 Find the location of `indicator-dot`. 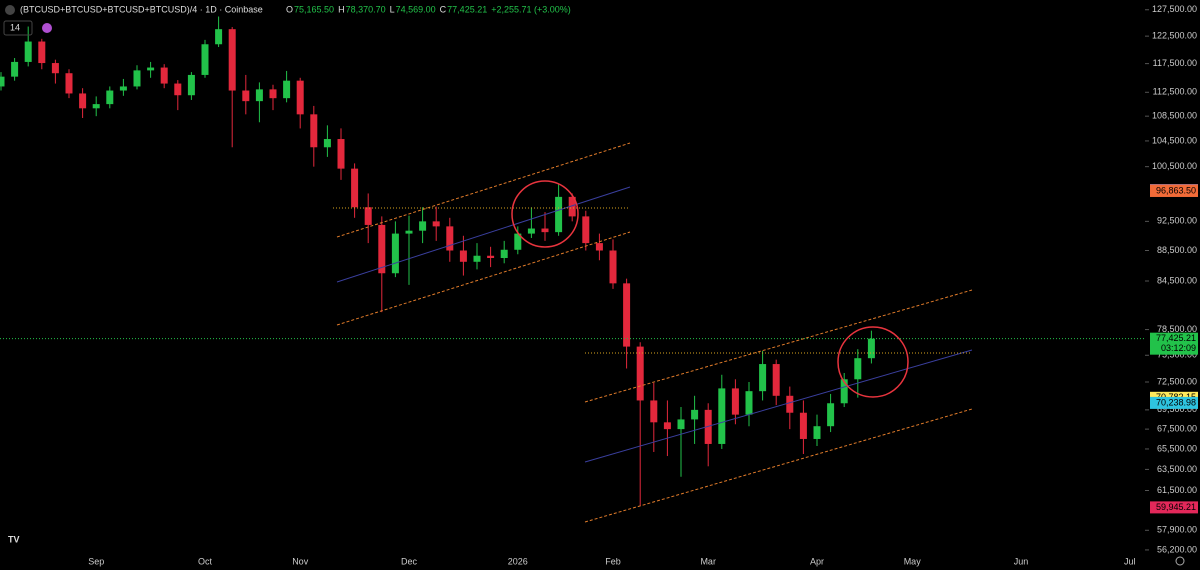

indicator-dot is located at coordinates (47, 28).